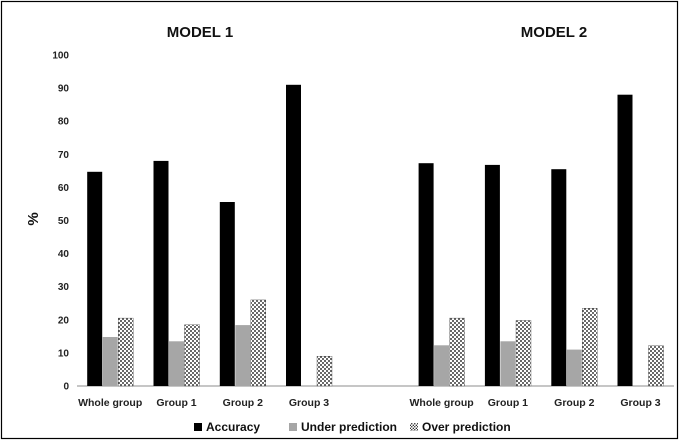 This screenshot has height=440, width=679. What do you see at coordinates (66, 387) in the screenshot?
I see `y-tick-label: 0` at bounding box center [66, 387].